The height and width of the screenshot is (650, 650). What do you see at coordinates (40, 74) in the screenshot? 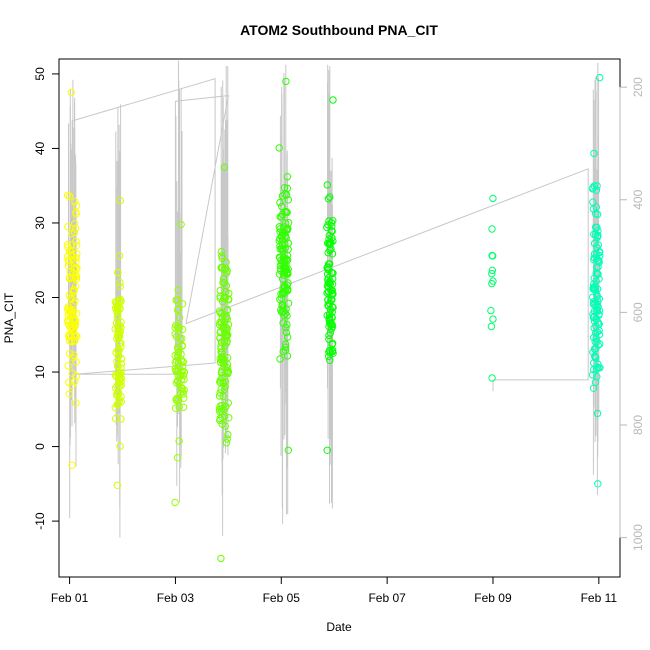
I see `y-tick-label: 50` at bounding box center [40, 74].